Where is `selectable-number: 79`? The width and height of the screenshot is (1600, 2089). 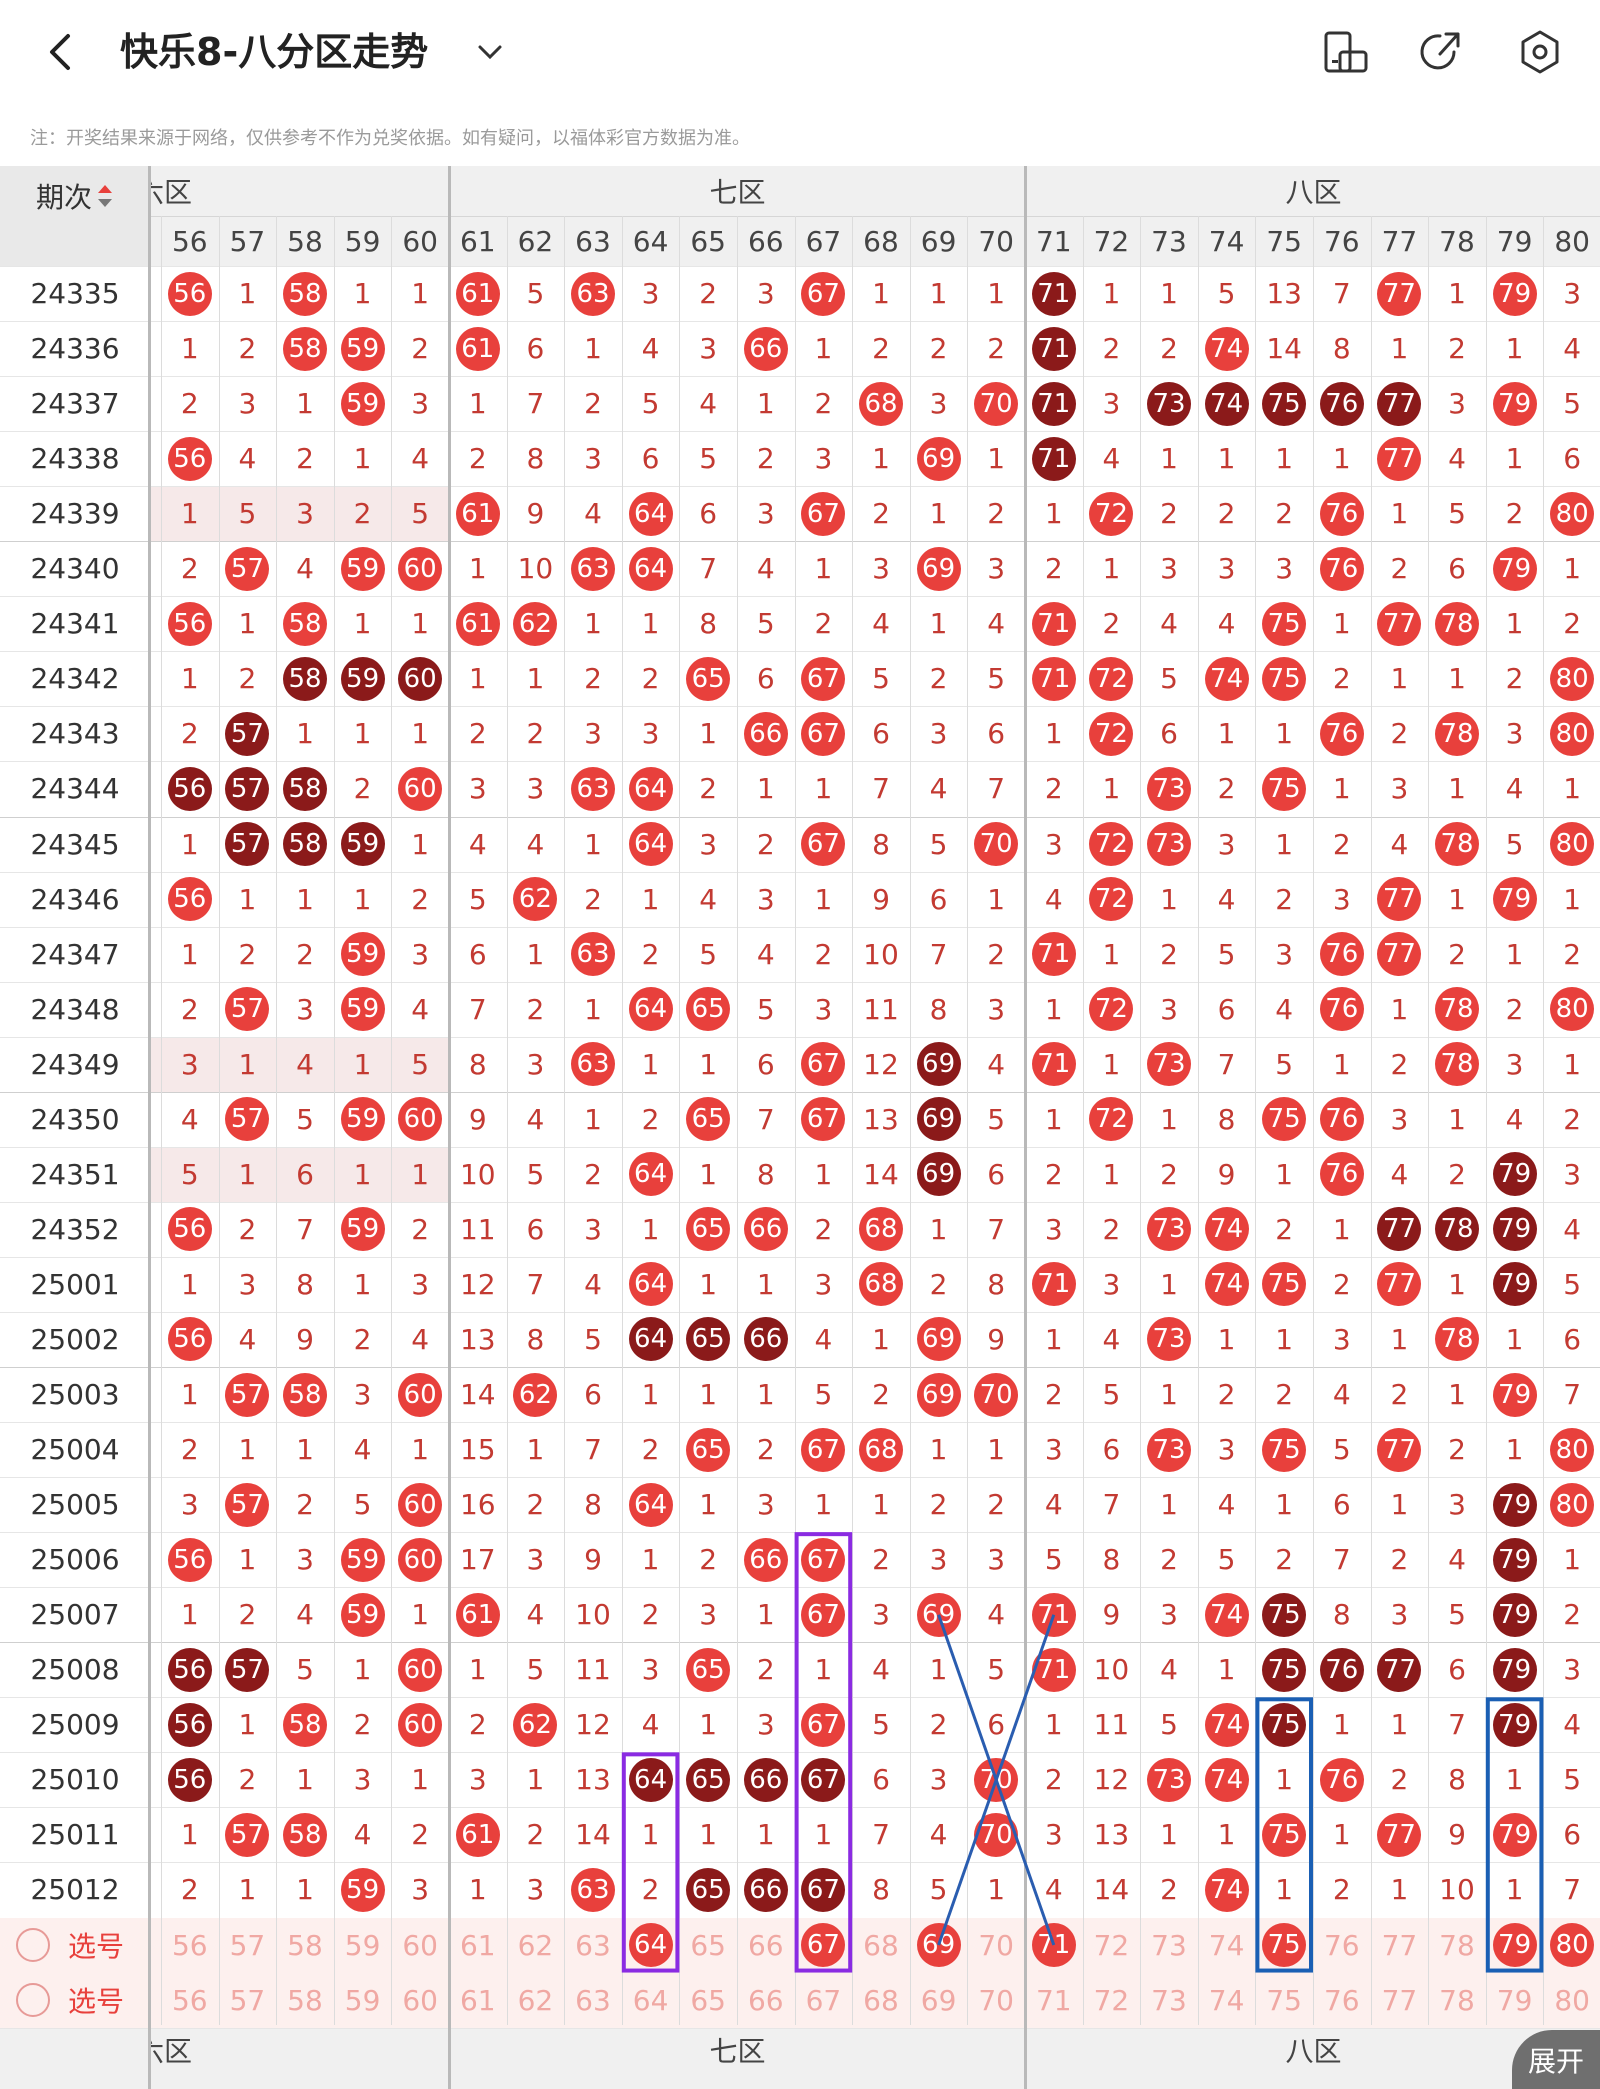 selectable-number: 79 is located at coordinates (1514, 2000).